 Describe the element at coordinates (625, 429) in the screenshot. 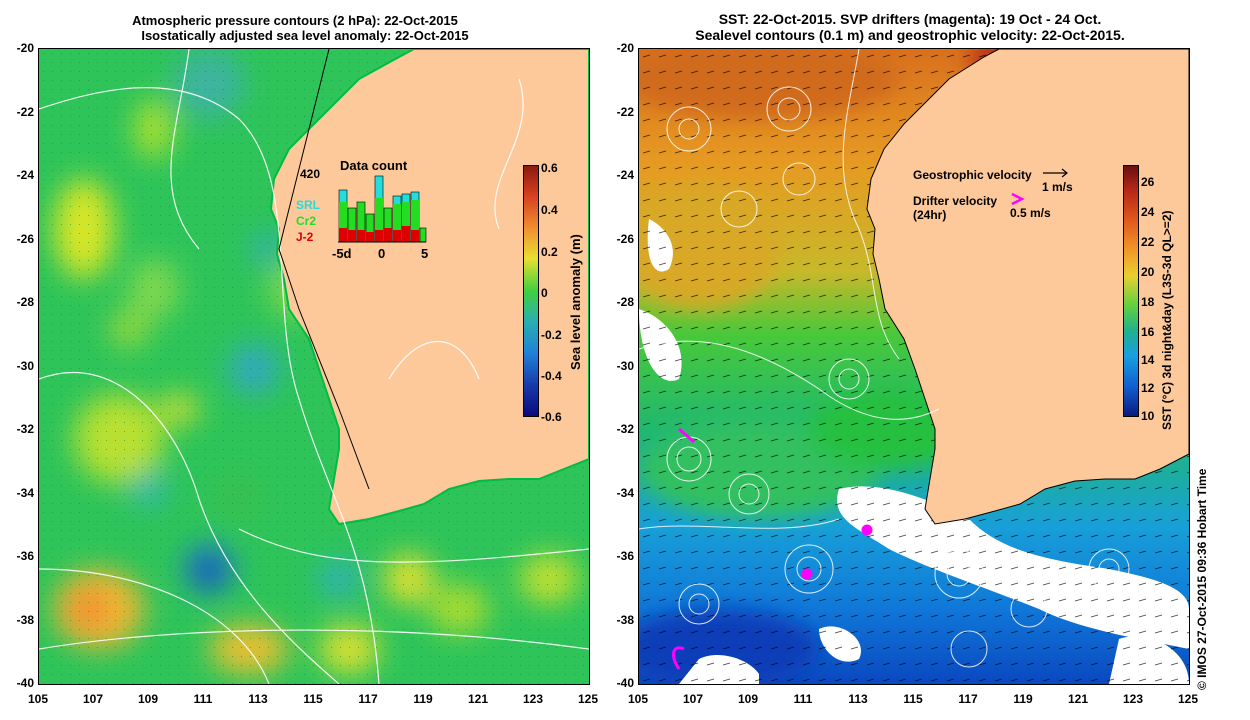

I see `right-y-tick: -32` at that location.